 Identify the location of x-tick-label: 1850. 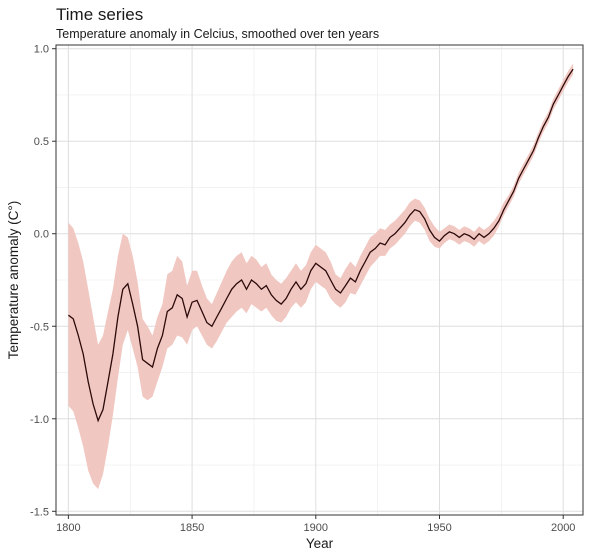
(192, 528).